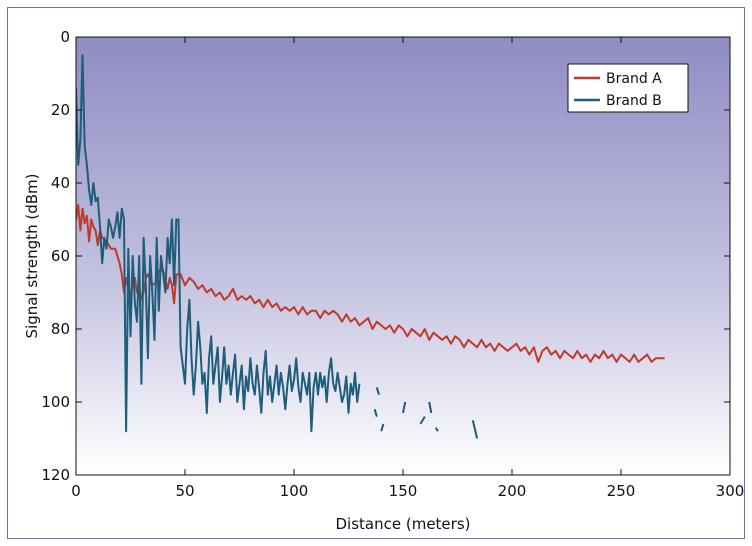 The width and height of the screenshot is (752, 546). I want to click on legend-box, so click(628, 88).